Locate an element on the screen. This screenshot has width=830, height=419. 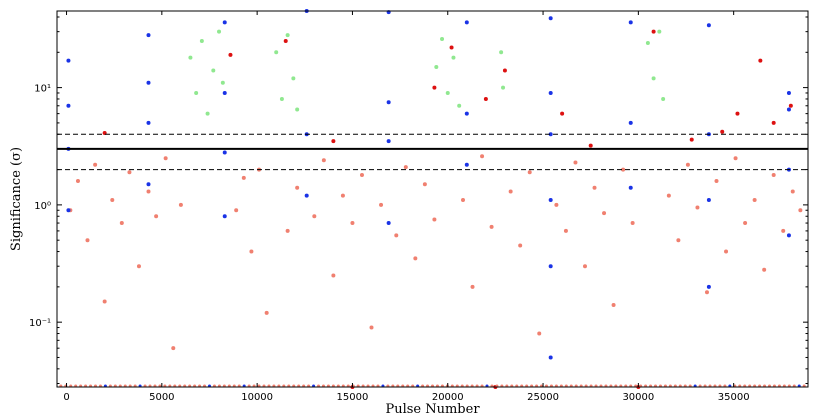
threshold-lines is located at coordinates (432, 152).